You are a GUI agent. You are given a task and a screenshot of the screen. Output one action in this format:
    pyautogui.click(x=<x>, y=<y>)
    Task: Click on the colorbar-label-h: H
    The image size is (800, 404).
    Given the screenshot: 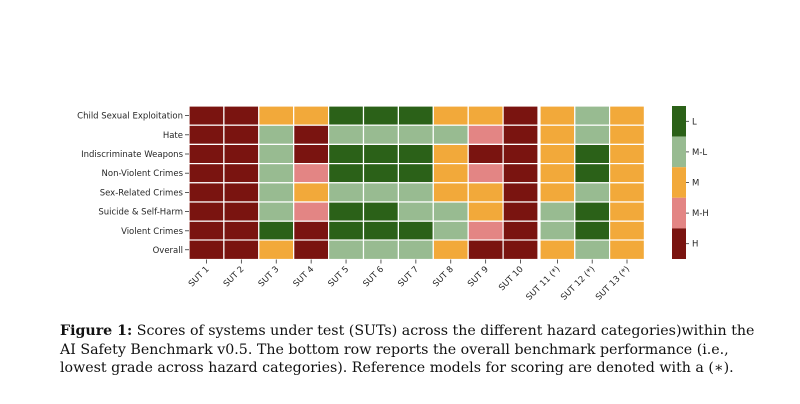 What is the action you would take?
    pyautogui.click(x=695, y=245)
    